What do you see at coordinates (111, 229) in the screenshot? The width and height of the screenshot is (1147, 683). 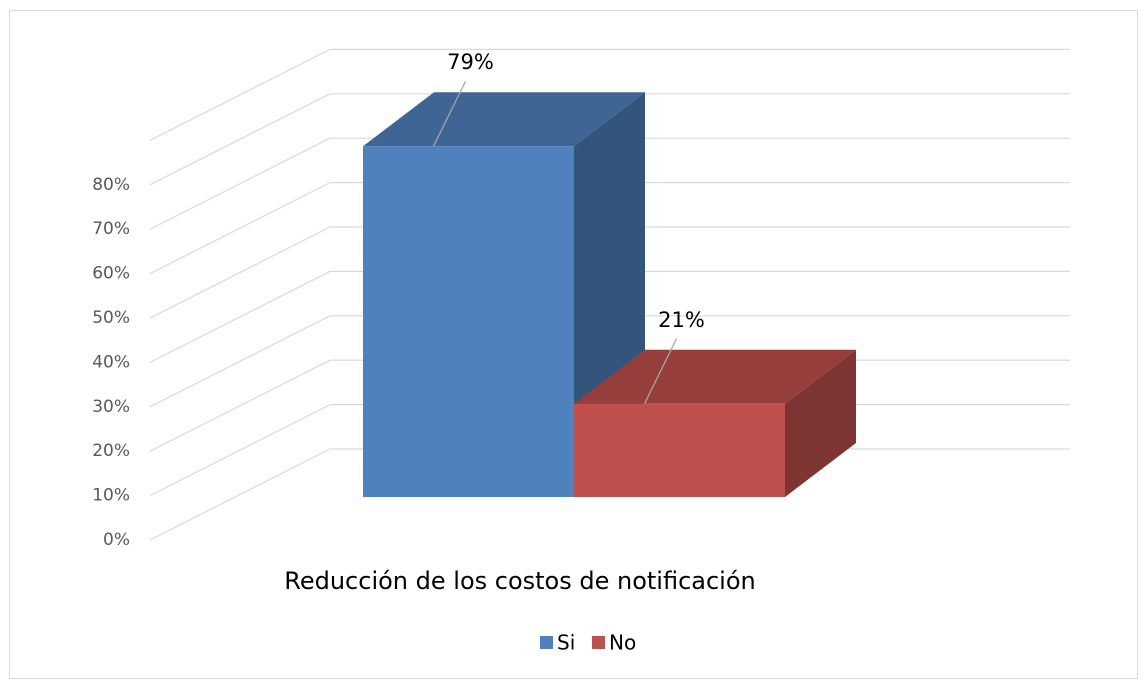 I see `y-tick-label: 70%` at bounding box center [111, 229].